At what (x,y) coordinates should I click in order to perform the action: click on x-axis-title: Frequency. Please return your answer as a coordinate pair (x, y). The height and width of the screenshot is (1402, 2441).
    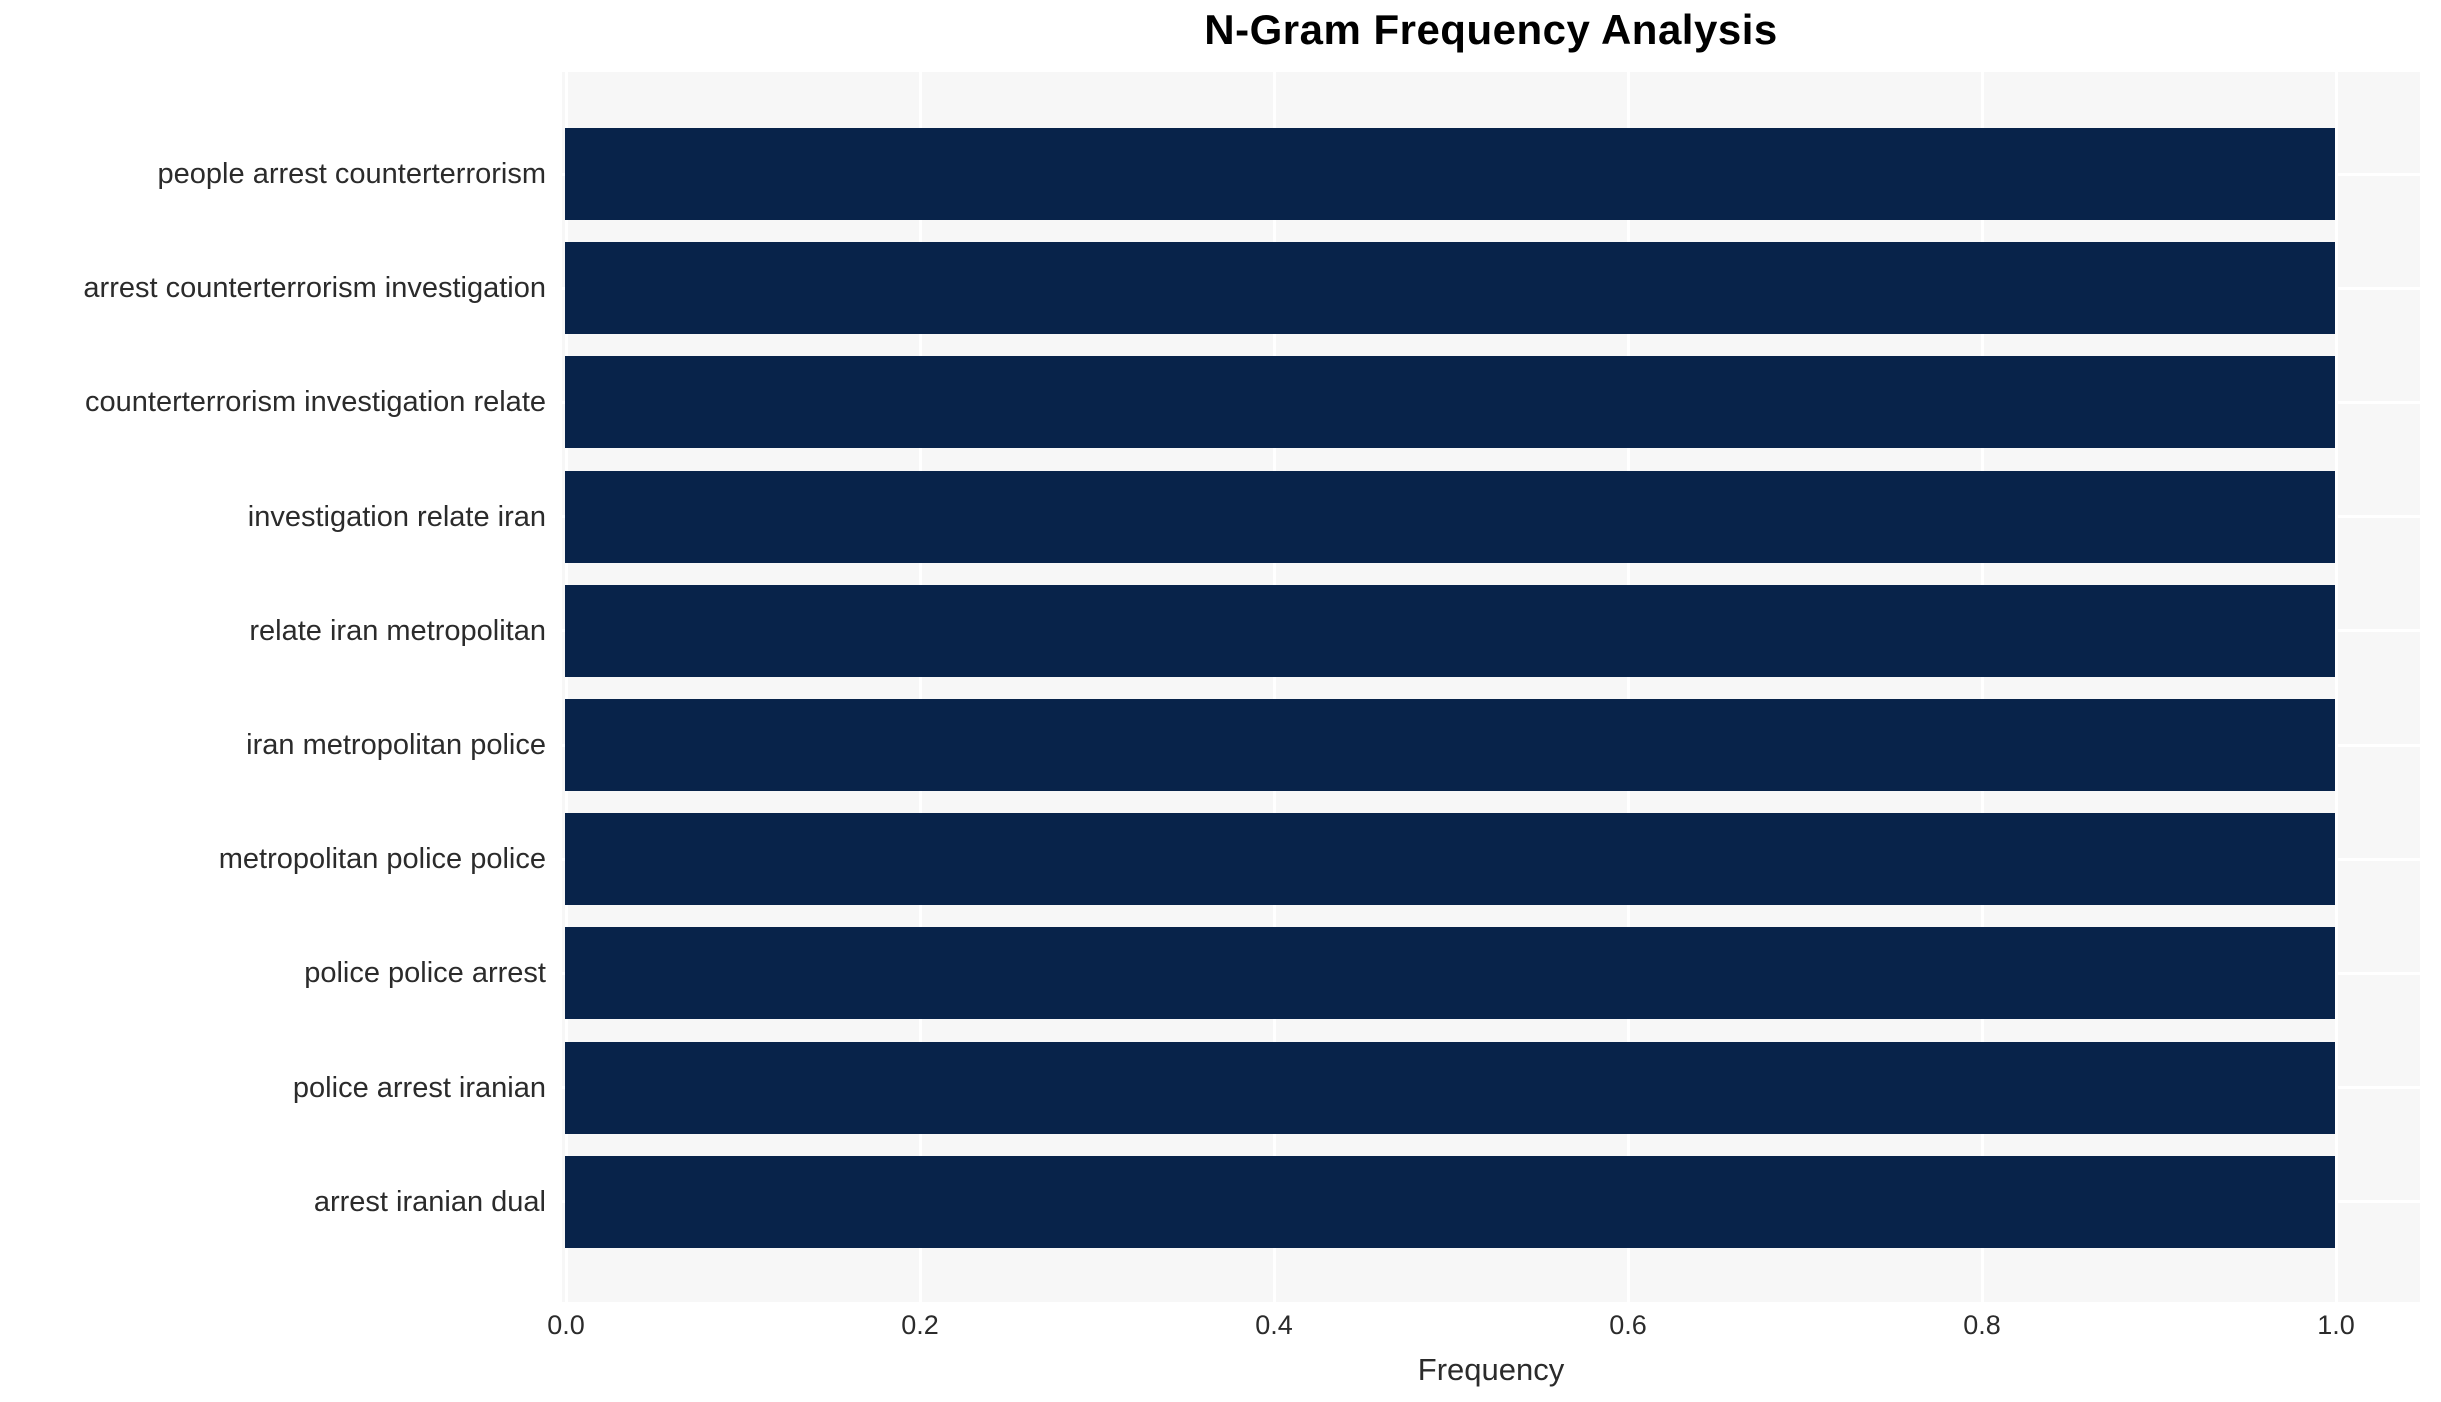
    Looking at the image, I should click on (1491, 1369).